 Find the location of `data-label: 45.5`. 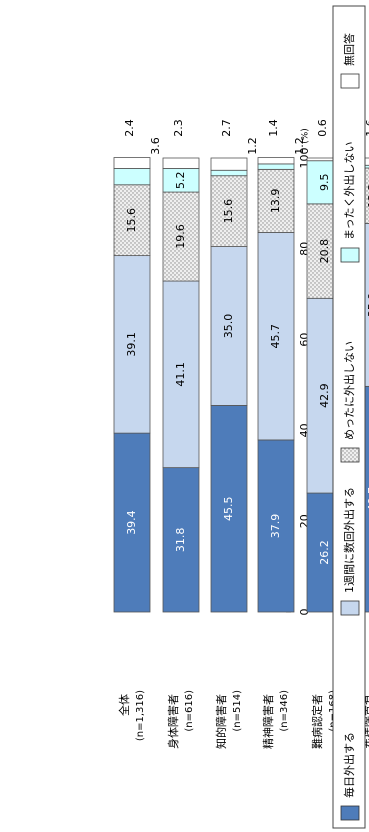

data-label: 45.5 is located at coordinates (228, 508).